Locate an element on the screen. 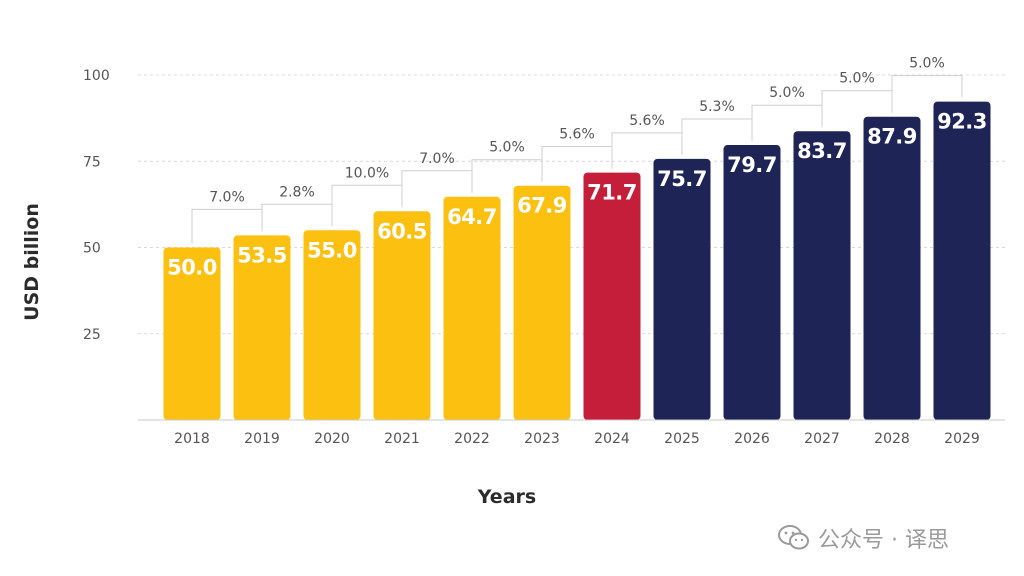 The image size is (1024, 576). bar-value-label: 64.7 is located at coordinates (472, 217).